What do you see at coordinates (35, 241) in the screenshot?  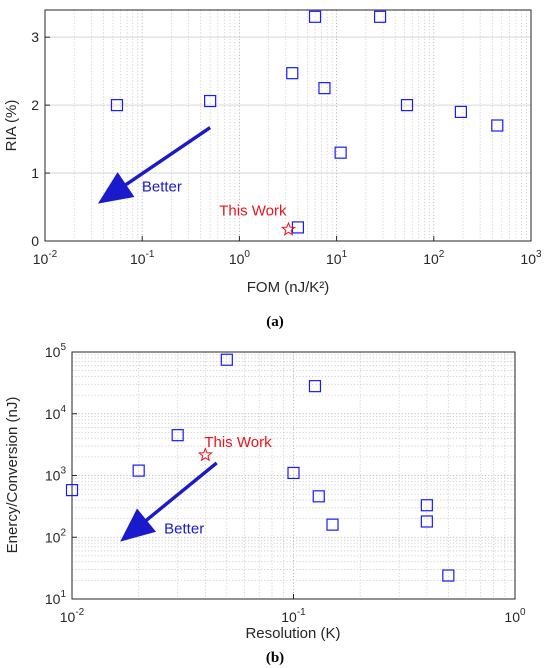 I see `chart-a-y-tick-label: 0` at bounding box center [35, 241].